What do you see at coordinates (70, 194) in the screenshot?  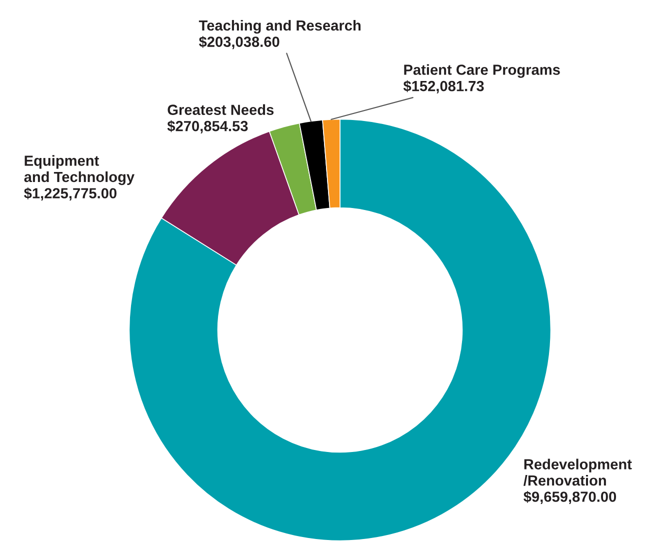 I see `data-label: $1,225,775.00` at bounding box center [70, 194].